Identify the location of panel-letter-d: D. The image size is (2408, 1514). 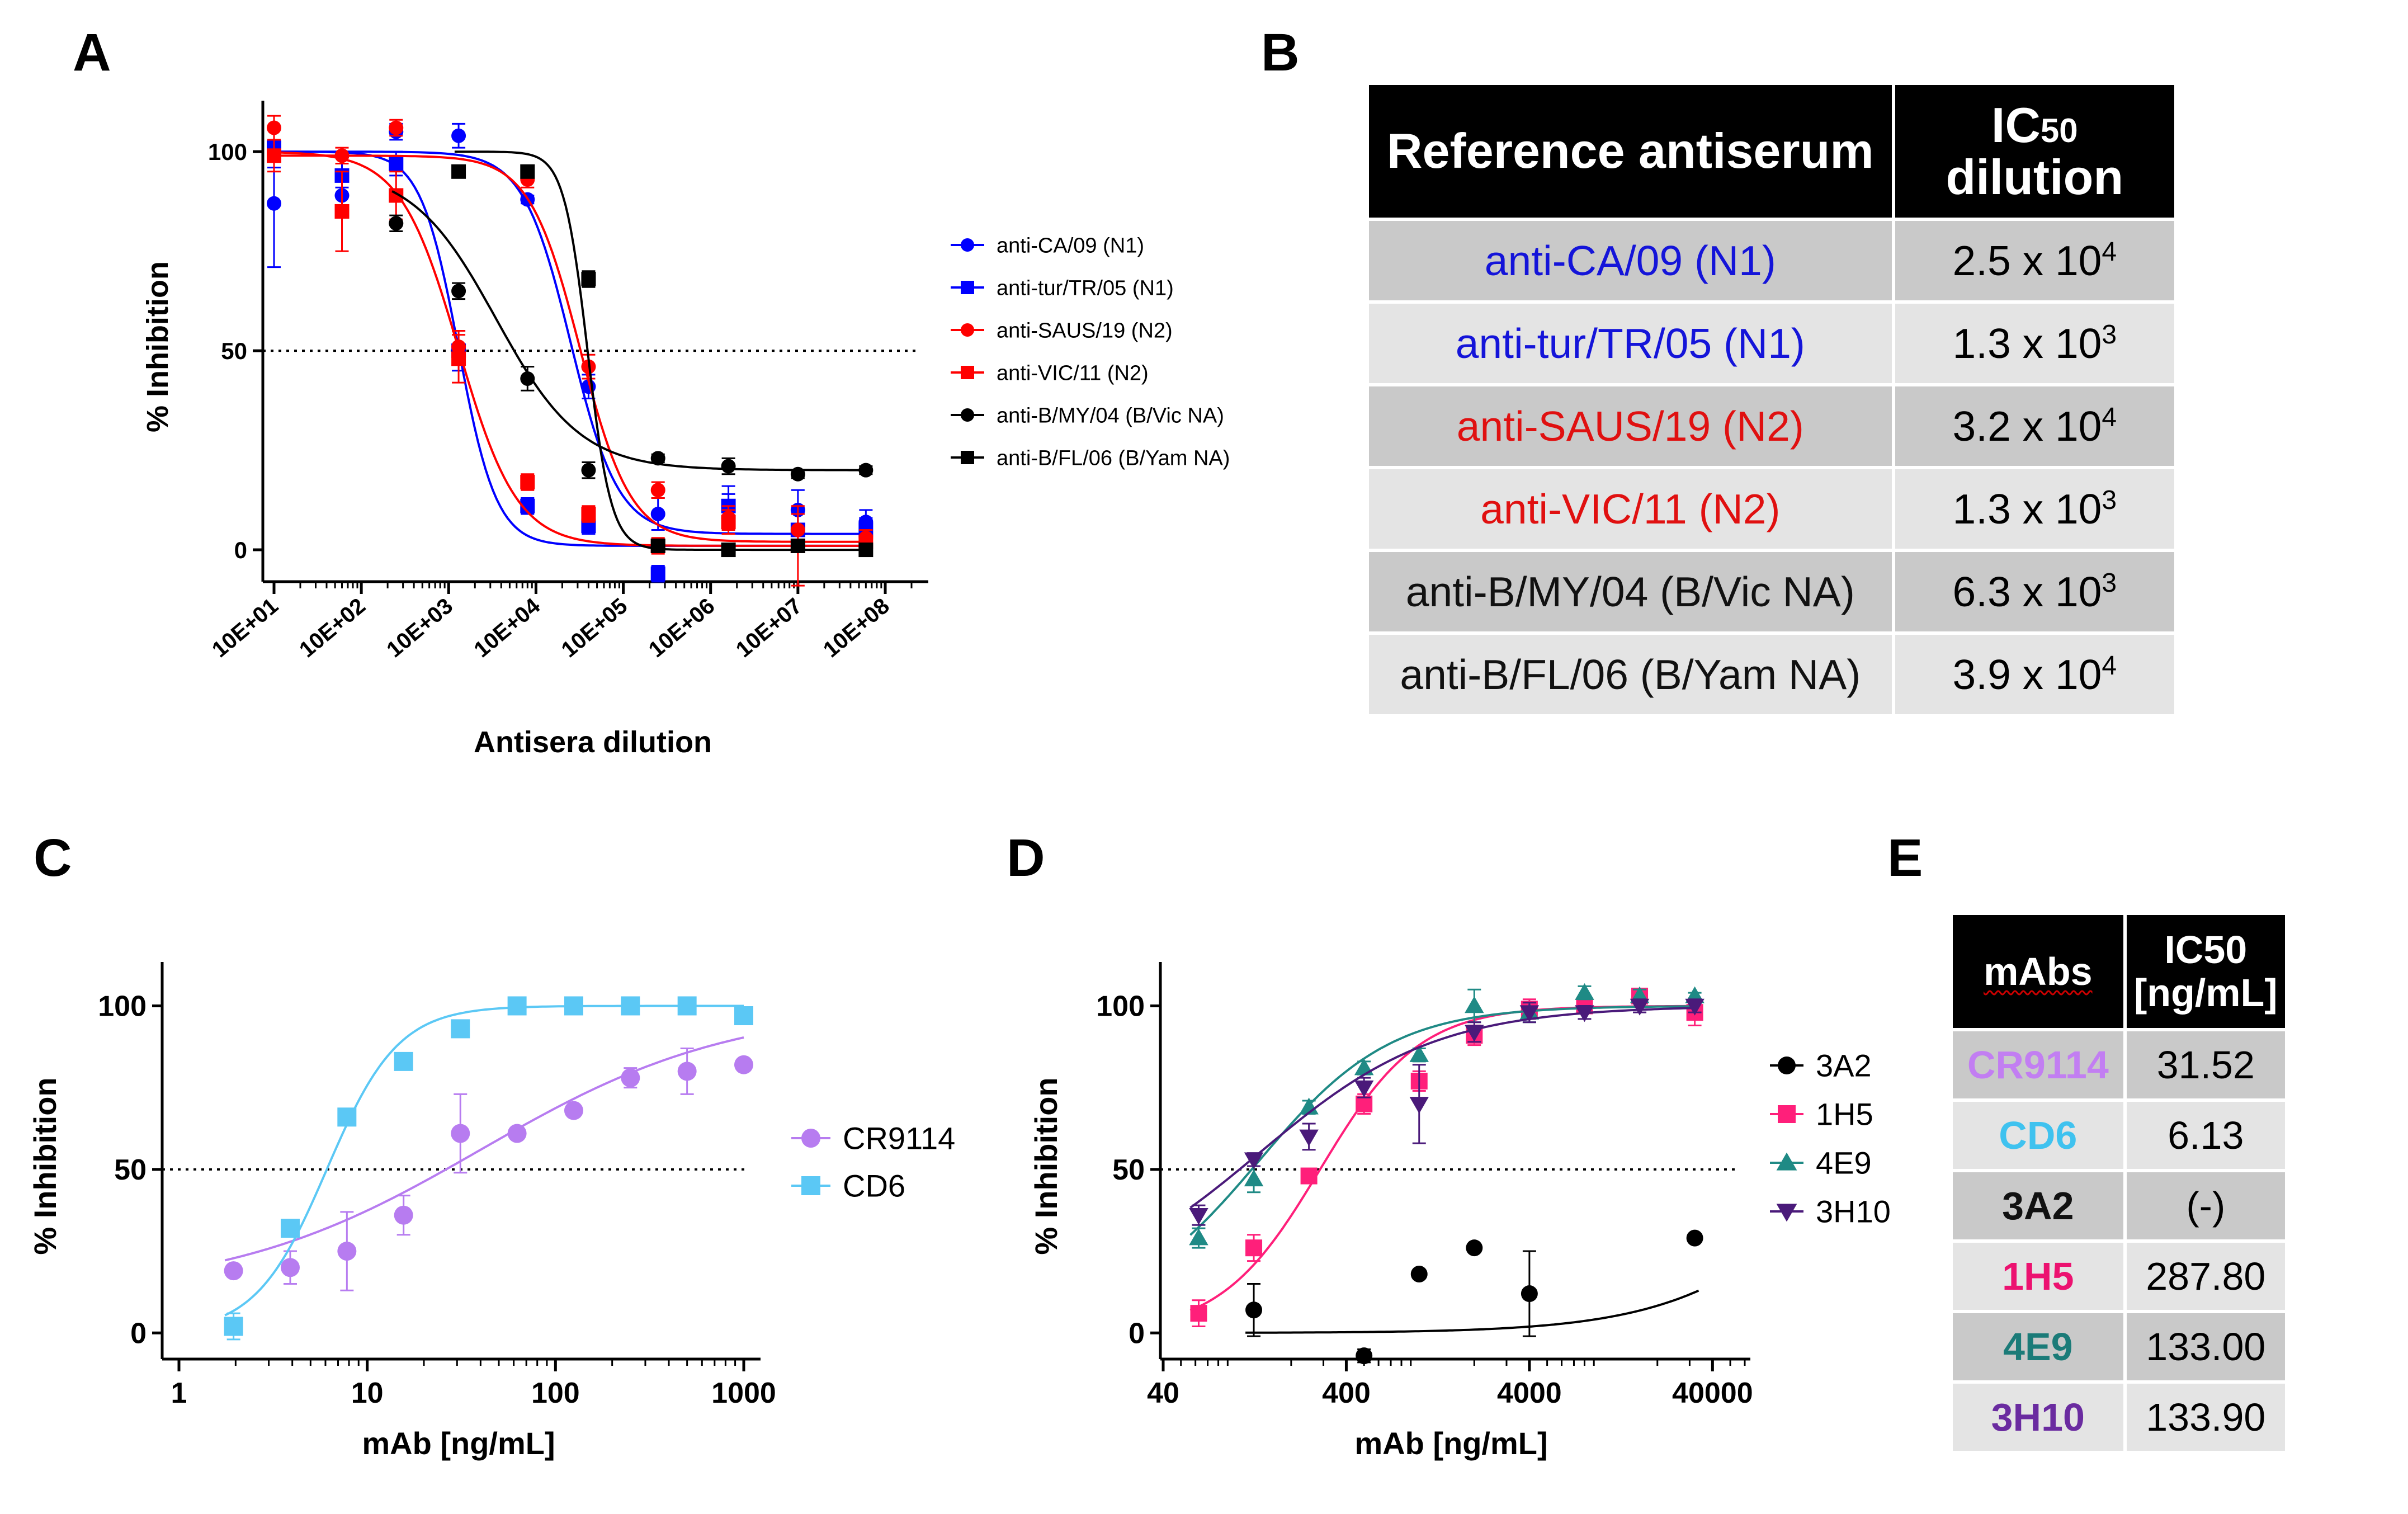
(1026, 858).